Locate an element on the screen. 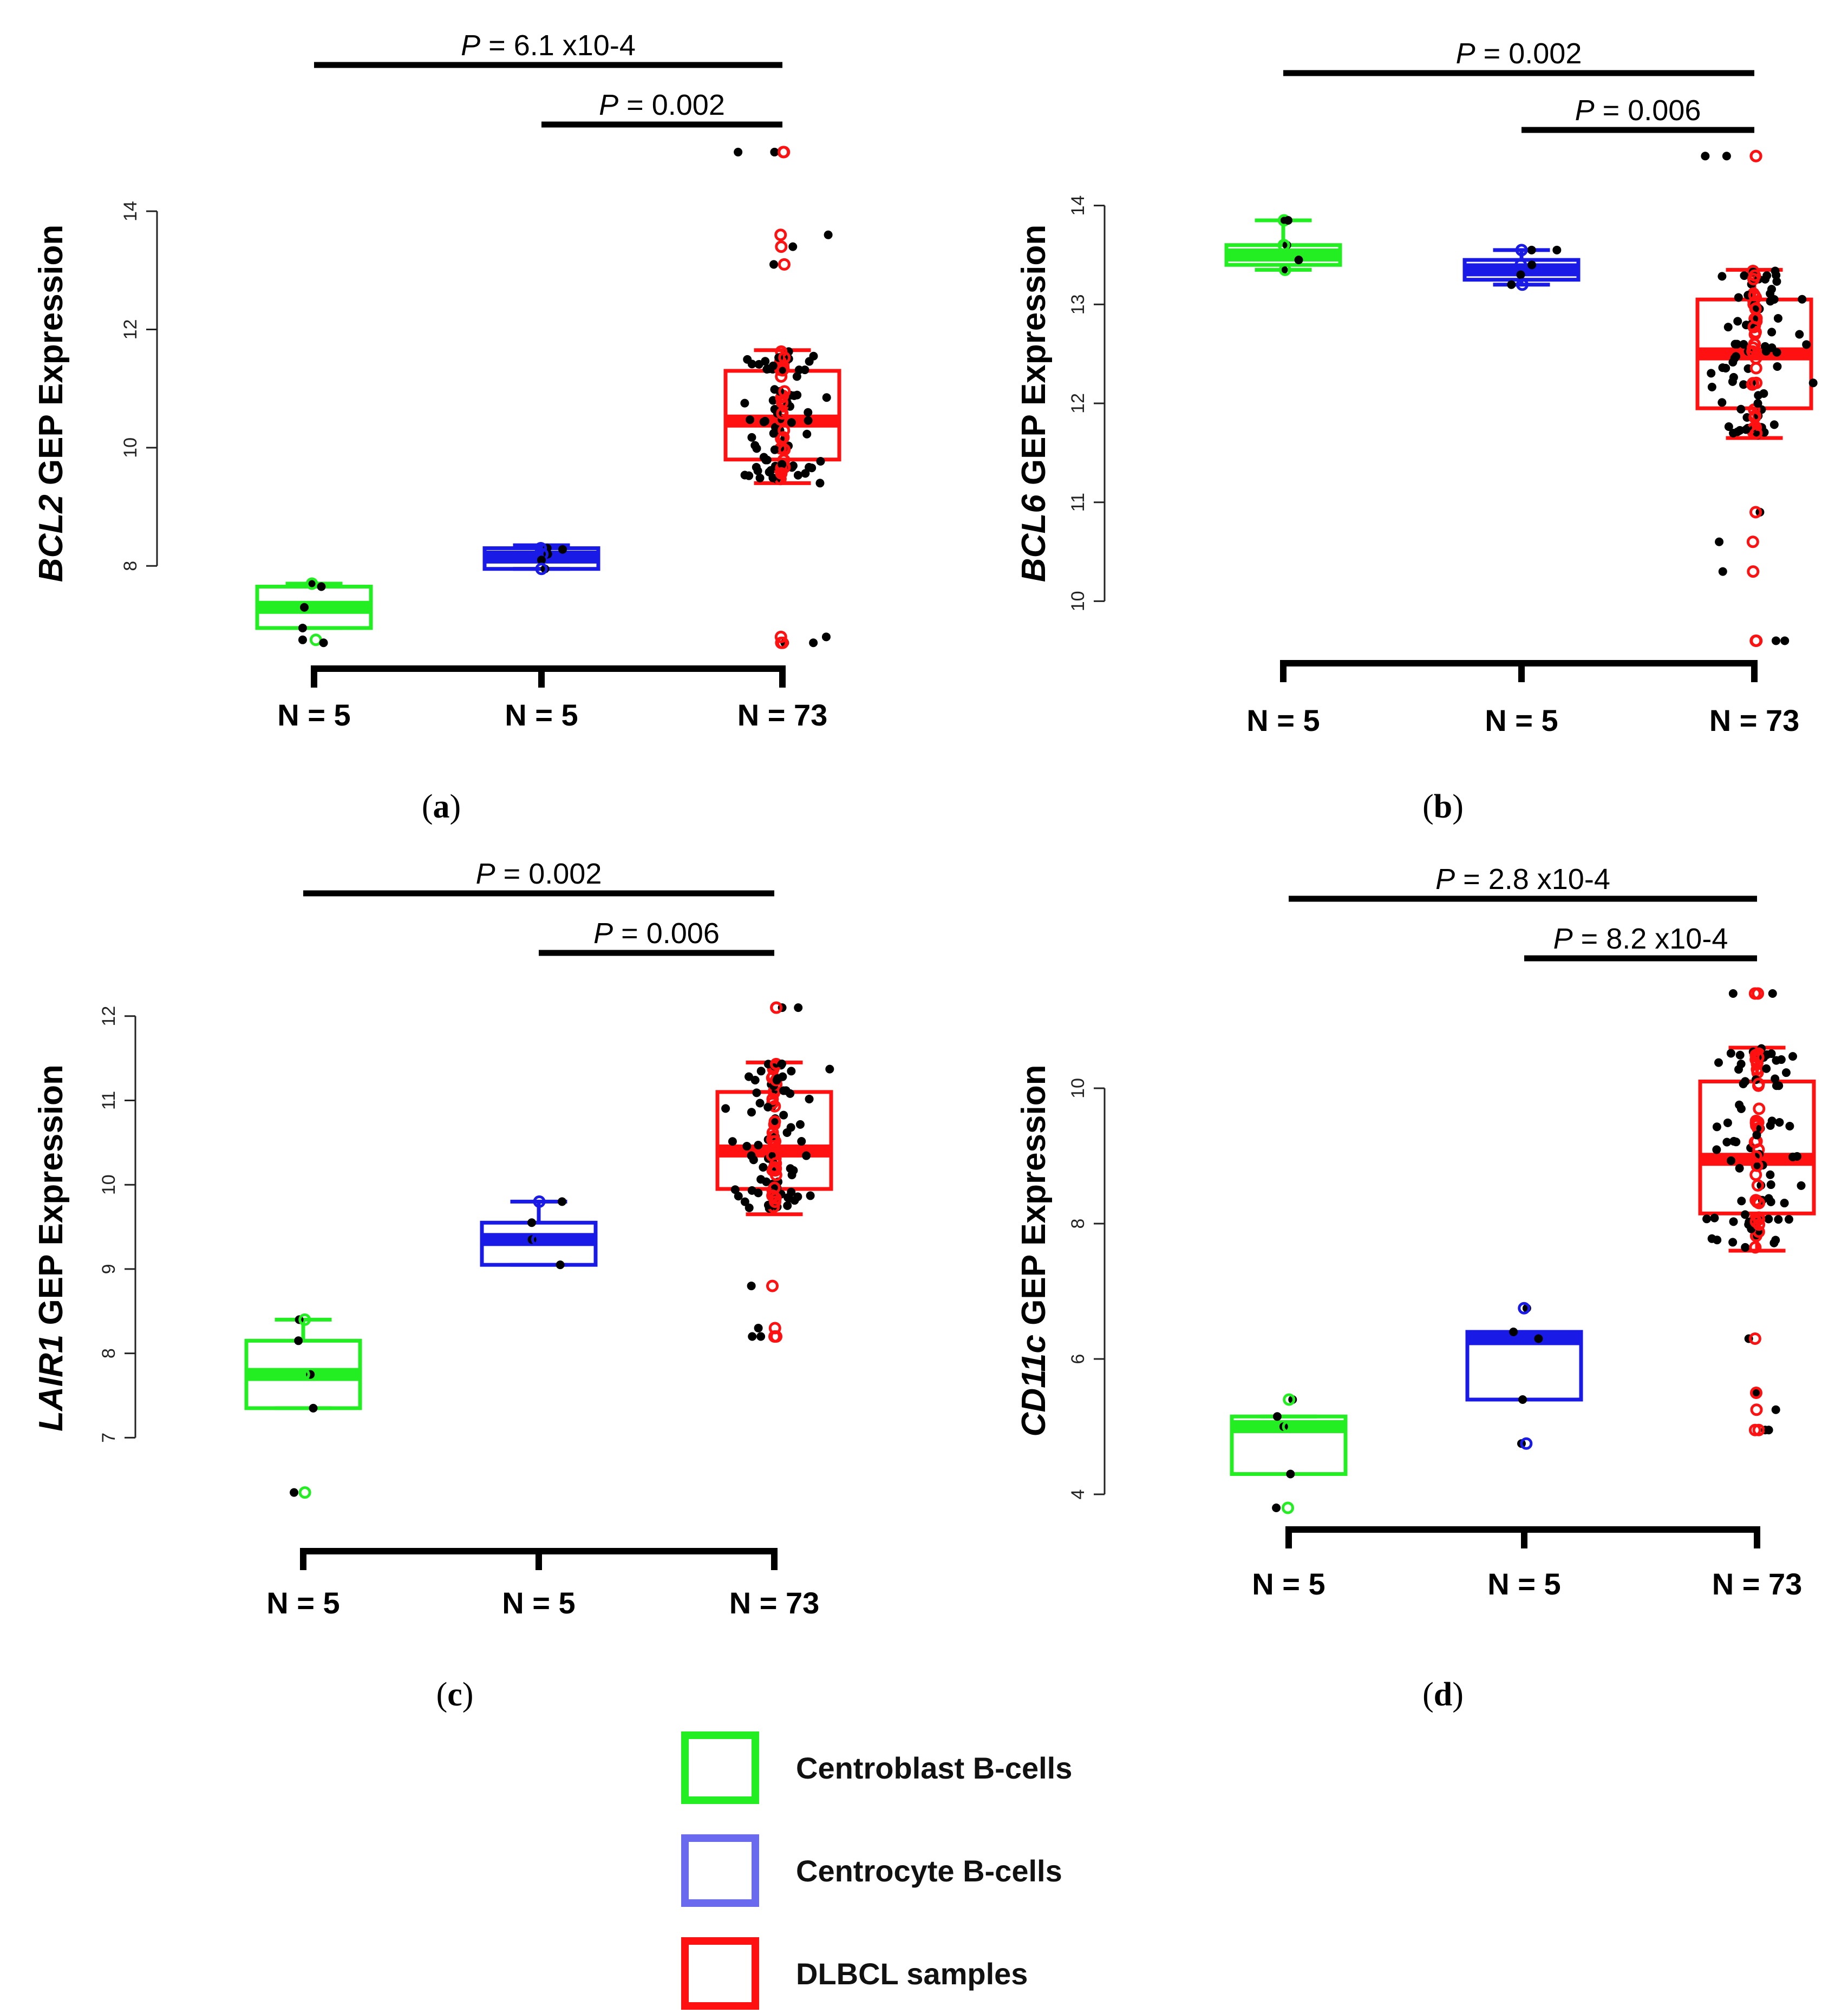 The height and width of the screenshot is (2013, 1848). legend-swatch is located at coordinates (720, 1870).